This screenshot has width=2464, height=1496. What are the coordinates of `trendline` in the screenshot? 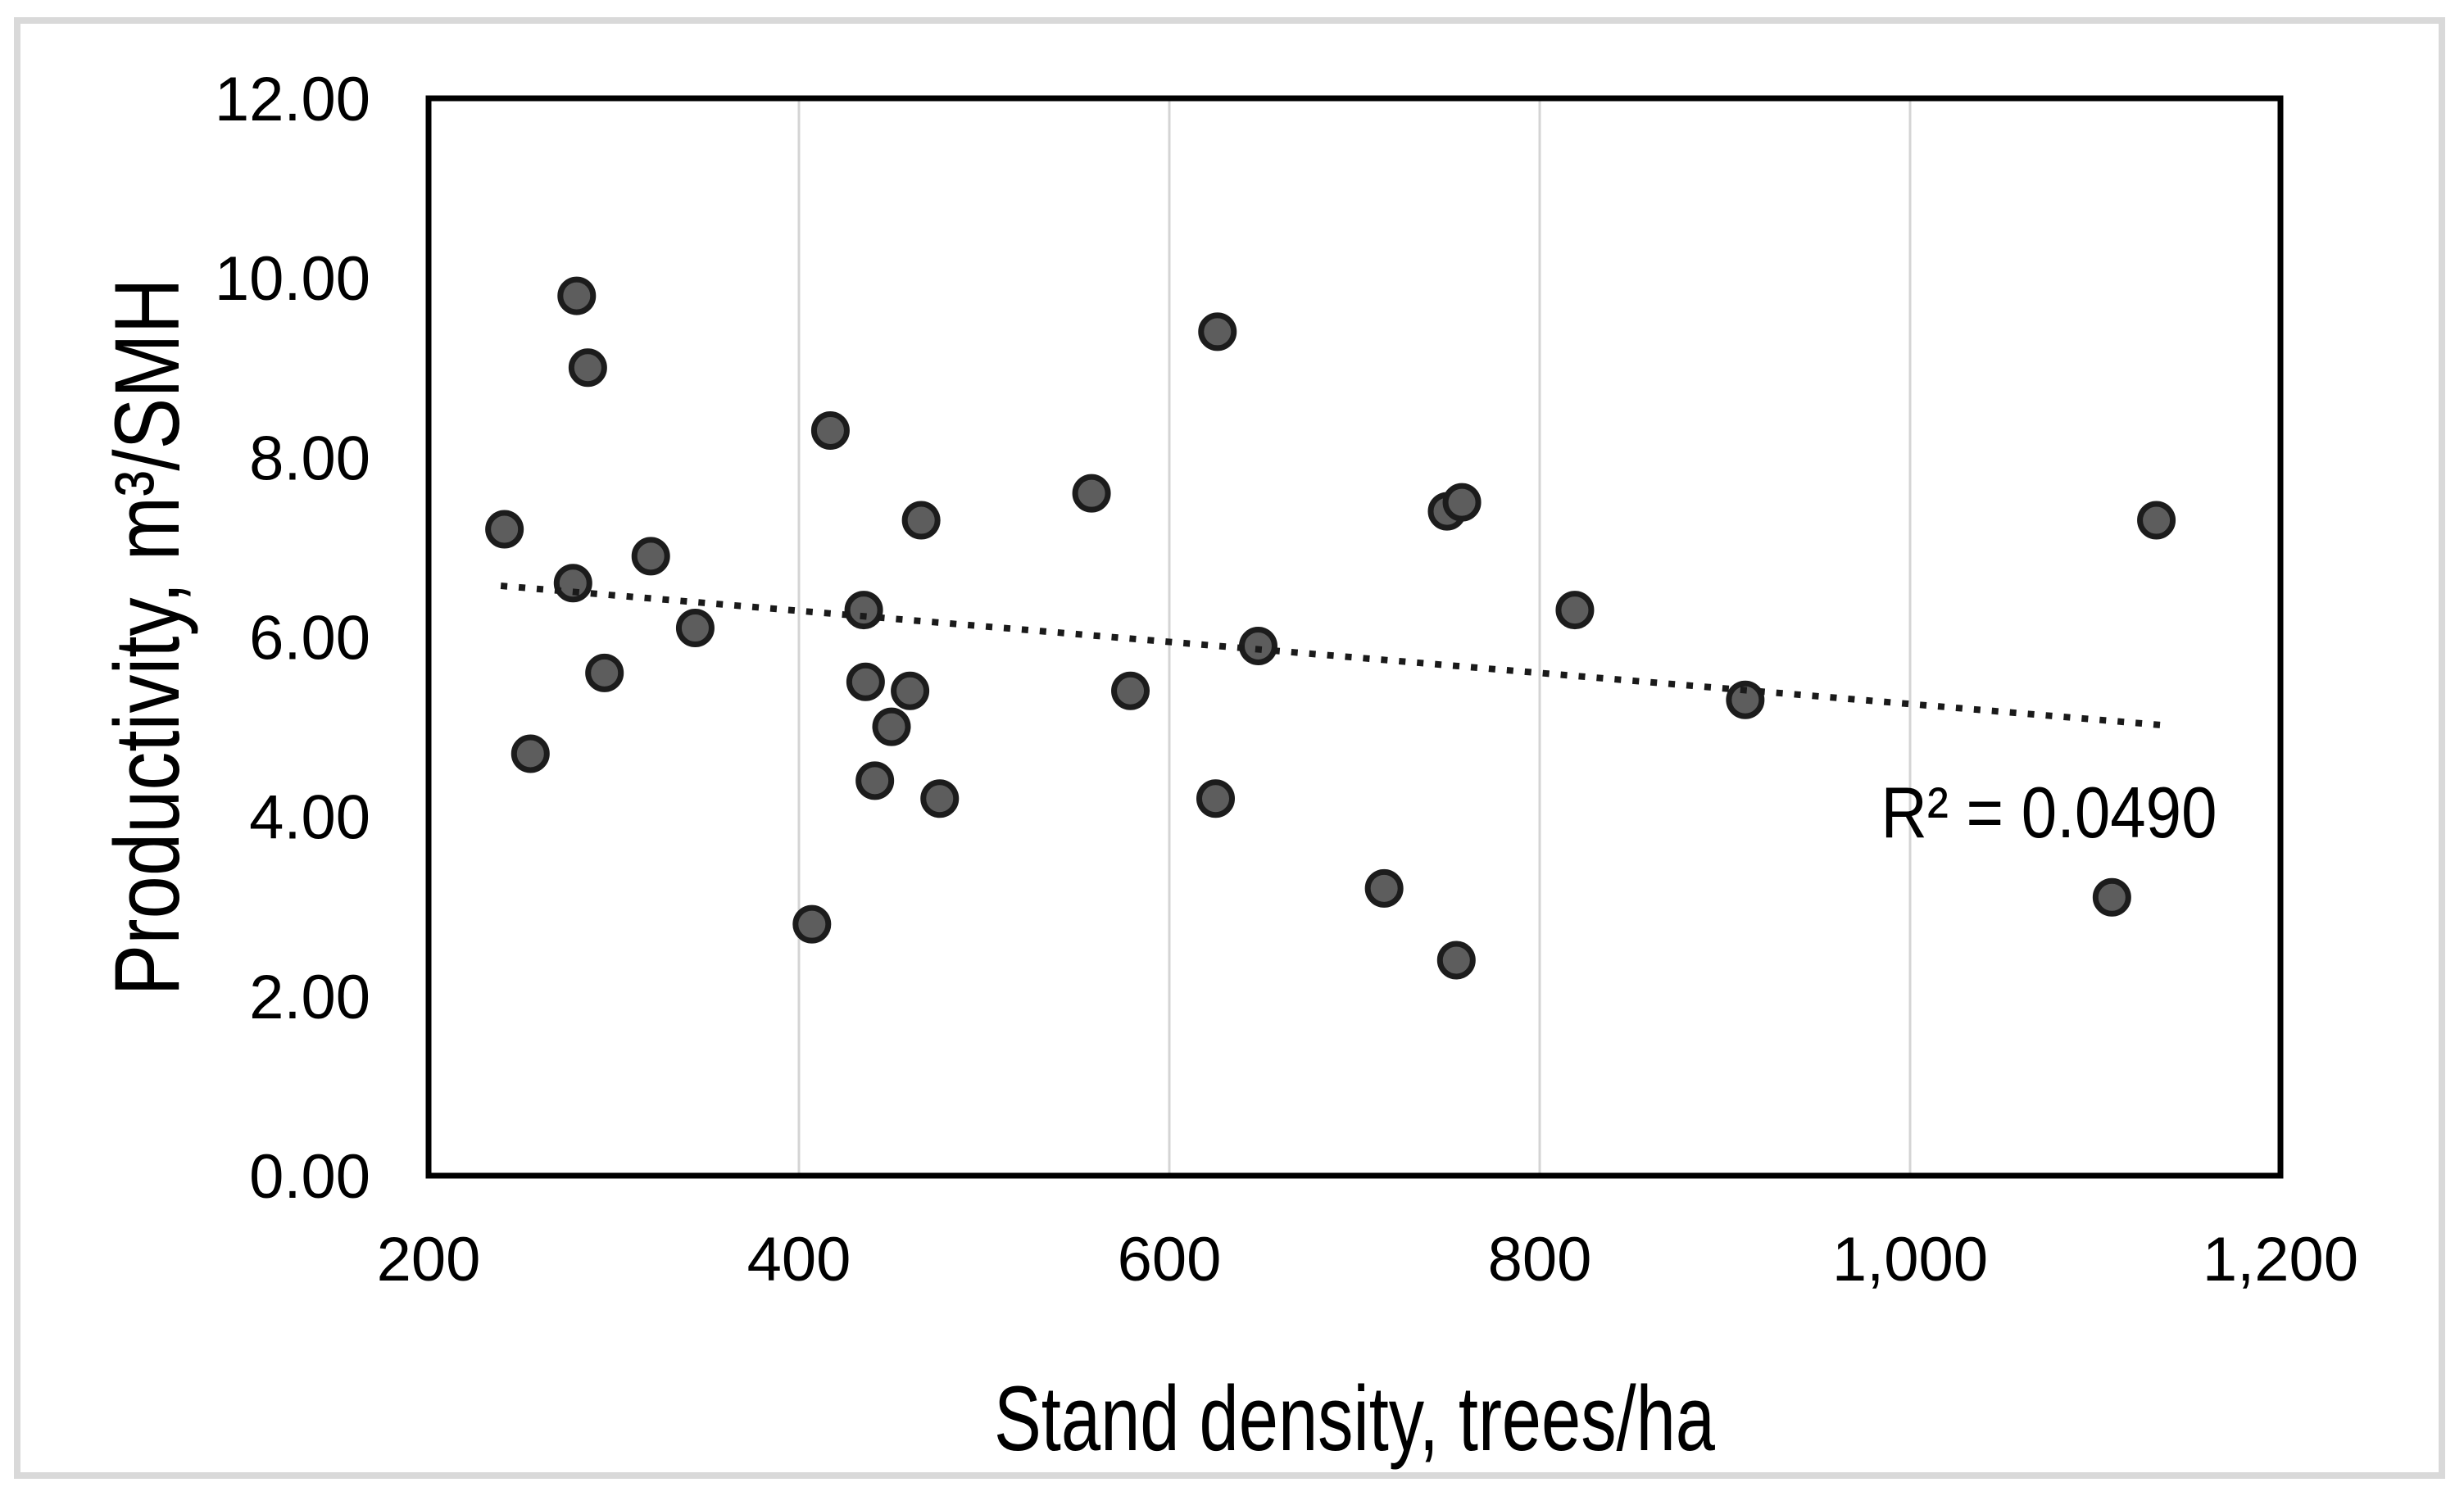 It's located at (1330, 655).